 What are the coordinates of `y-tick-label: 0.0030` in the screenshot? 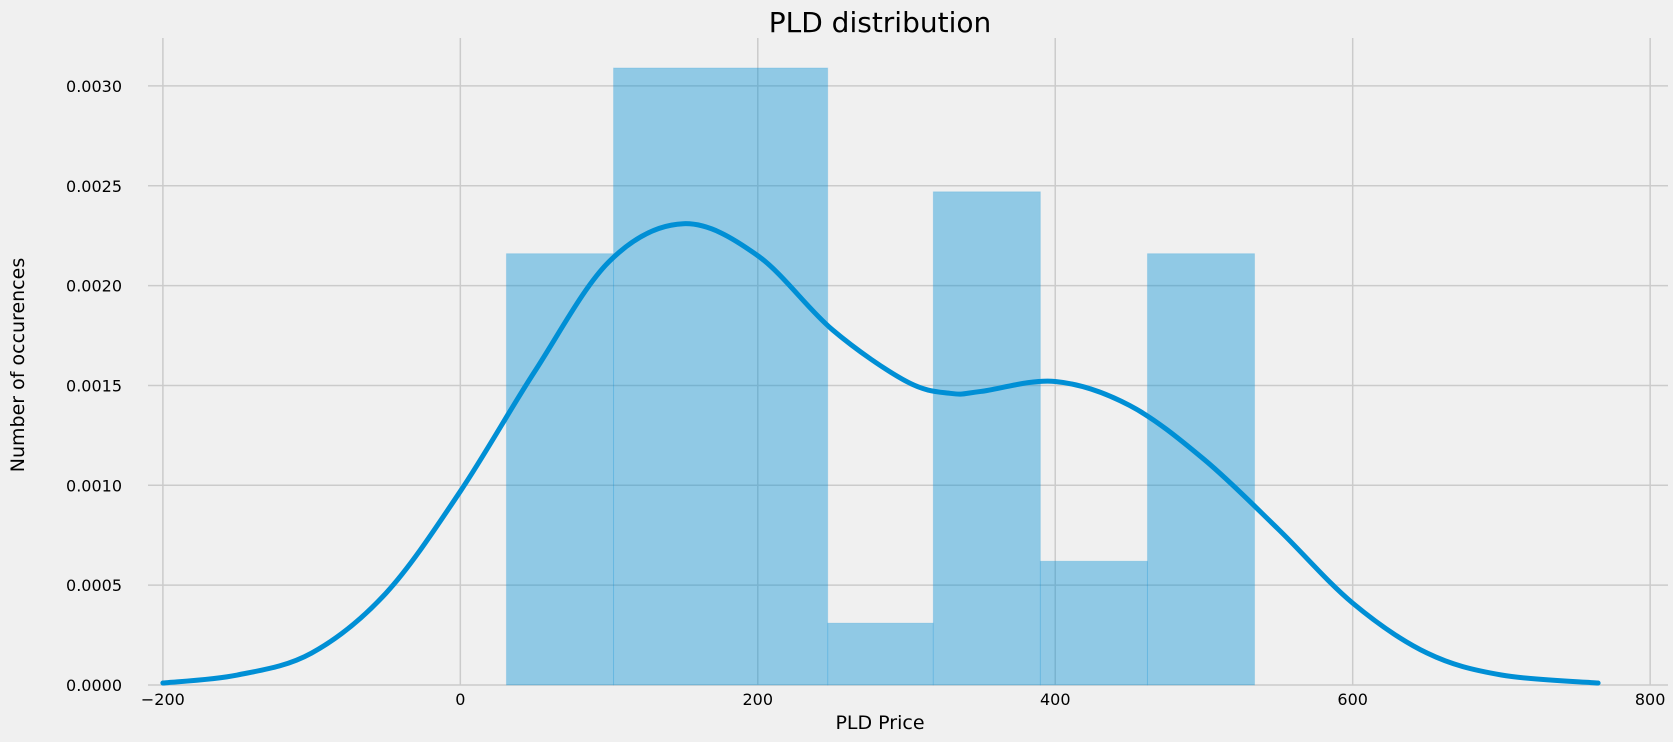 It's located at (94, 86).